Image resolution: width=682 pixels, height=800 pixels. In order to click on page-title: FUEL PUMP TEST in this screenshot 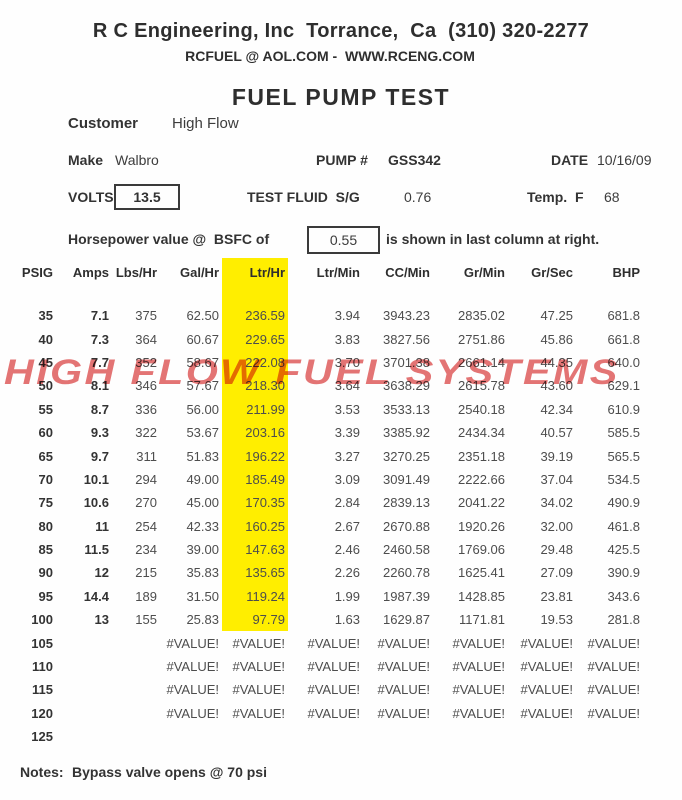, I will do `click(341, 97)`.